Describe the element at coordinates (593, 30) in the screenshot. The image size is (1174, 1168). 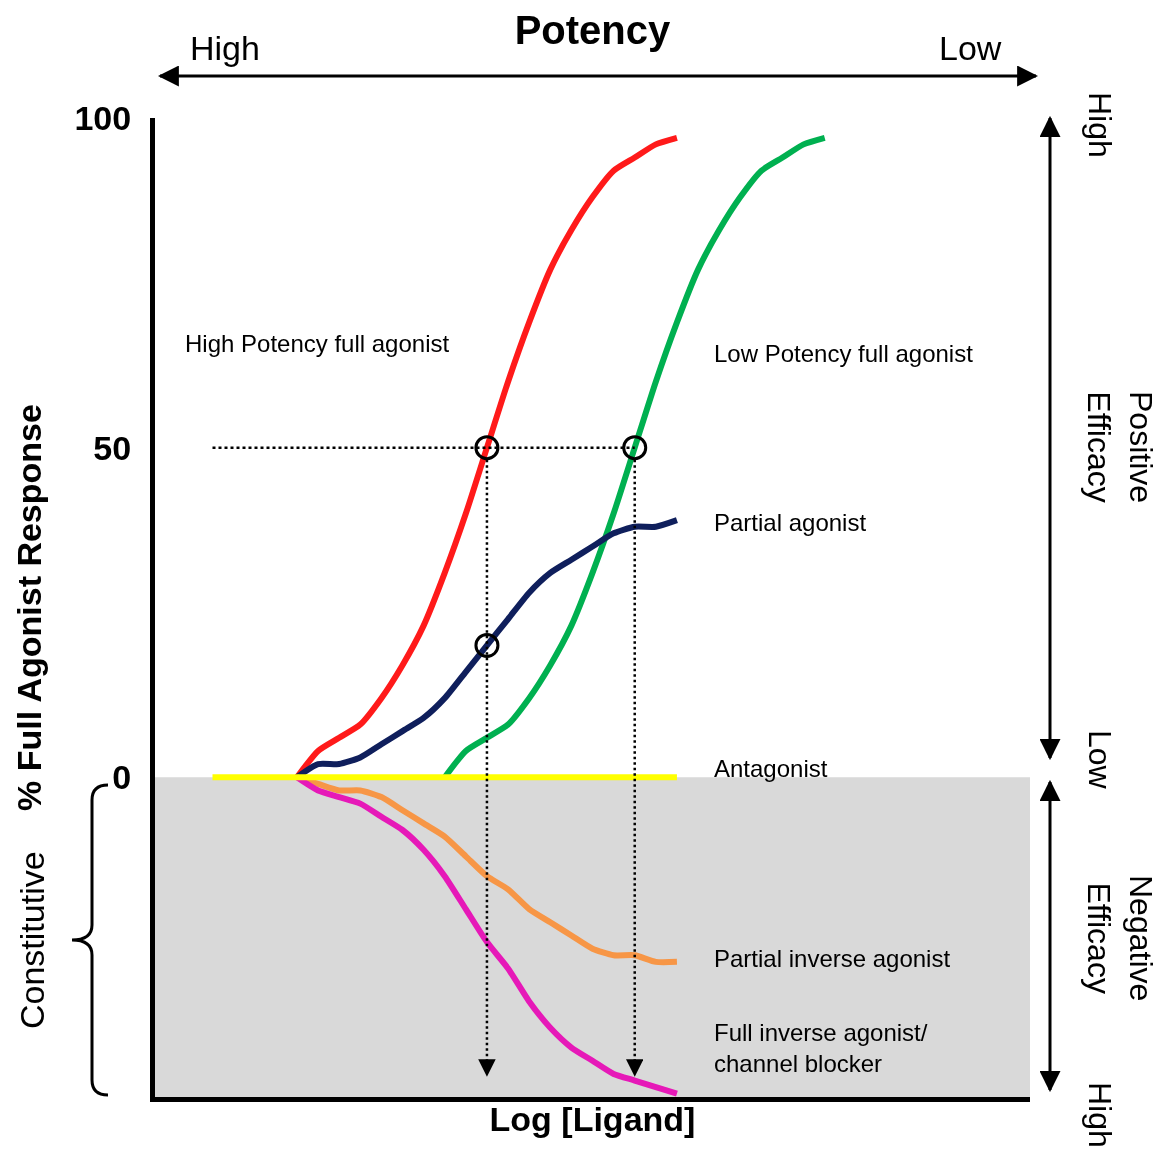
I see `chart-title: Potency` at that location.